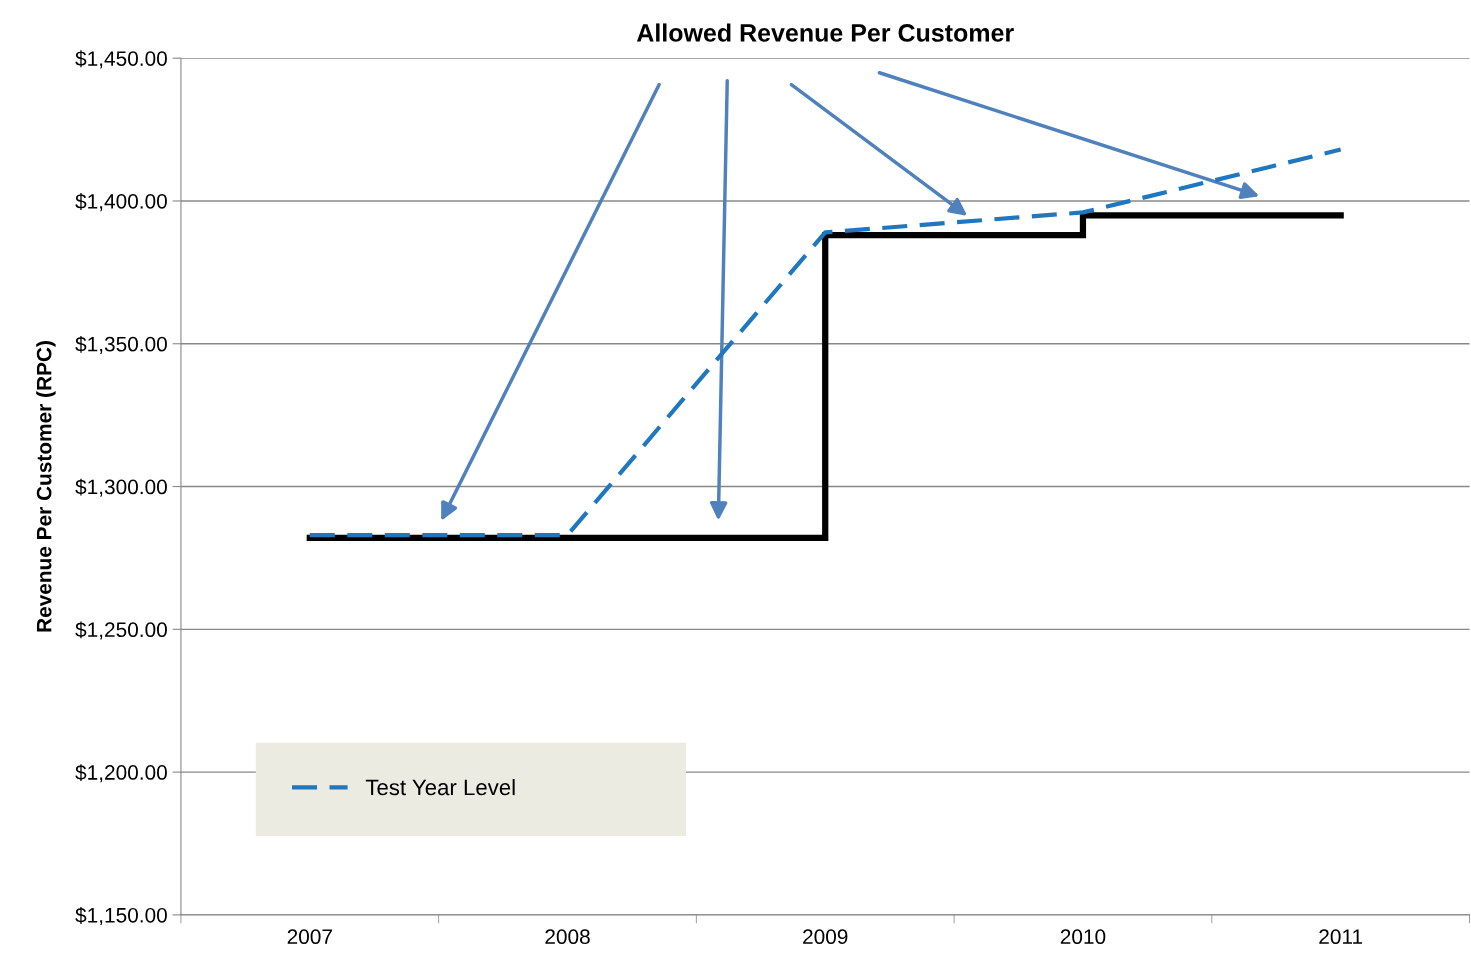  What do you see at coordinates (309, 937) in the screenshot?
I see `x-tick-label: 2007` at bounding box center [309, 937].